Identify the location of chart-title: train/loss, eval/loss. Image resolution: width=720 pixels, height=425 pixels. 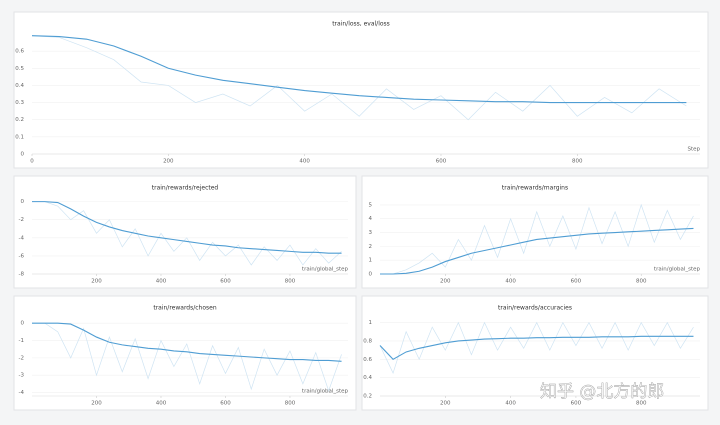
(361, 24).